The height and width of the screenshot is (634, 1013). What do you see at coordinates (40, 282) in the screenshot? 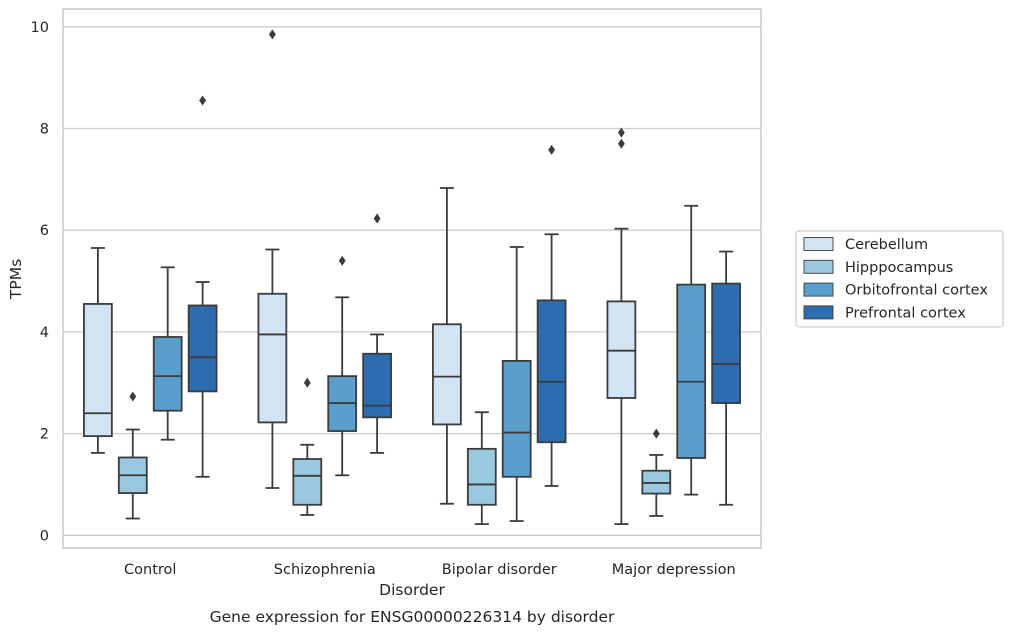
I see `y-tick-labels: 0 2 4 6 8 10` at bounding box center [40, 282].